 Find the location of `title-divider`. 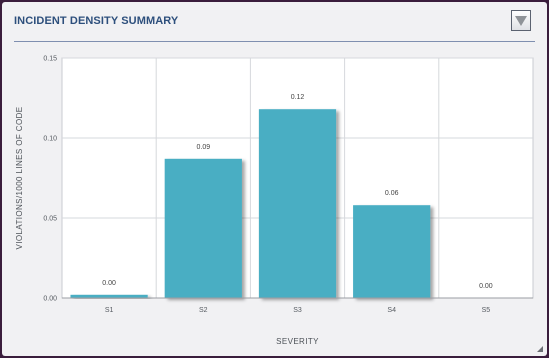

title-divider is located at coordinates (274, 41).